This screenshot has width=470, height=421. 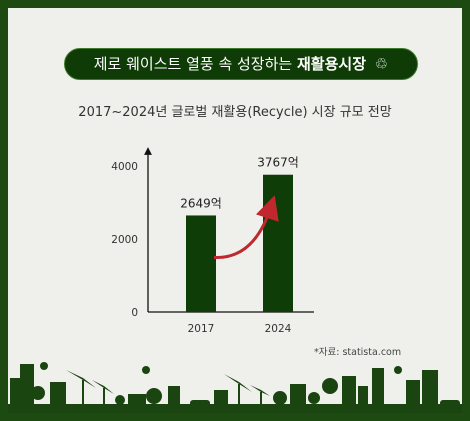 What do you see at coordinates (381, 64) in the screenshot?
I see `recycle-icon: ♲` at bounding box center [381, 64].